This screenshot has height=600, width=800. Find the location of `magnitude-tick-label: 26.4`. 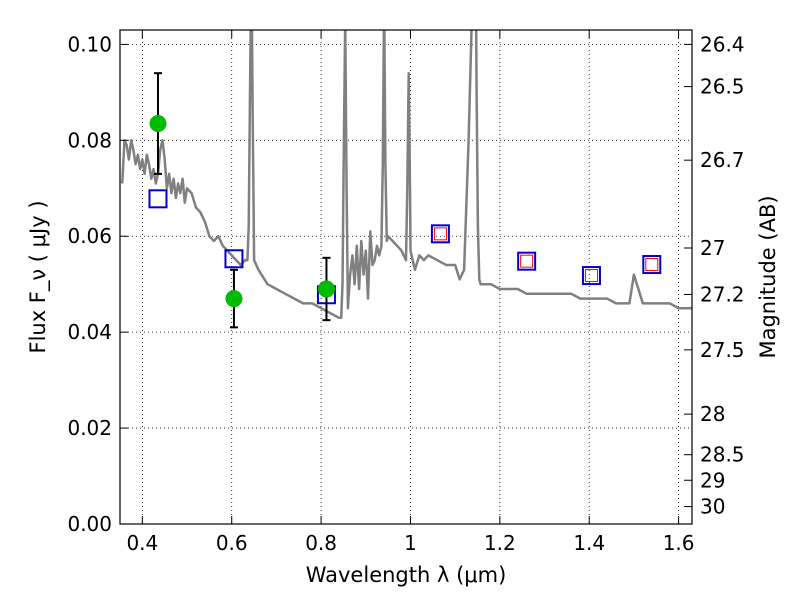

magnitude-tick-label: 26.4 is located at coordinates (722, 44).